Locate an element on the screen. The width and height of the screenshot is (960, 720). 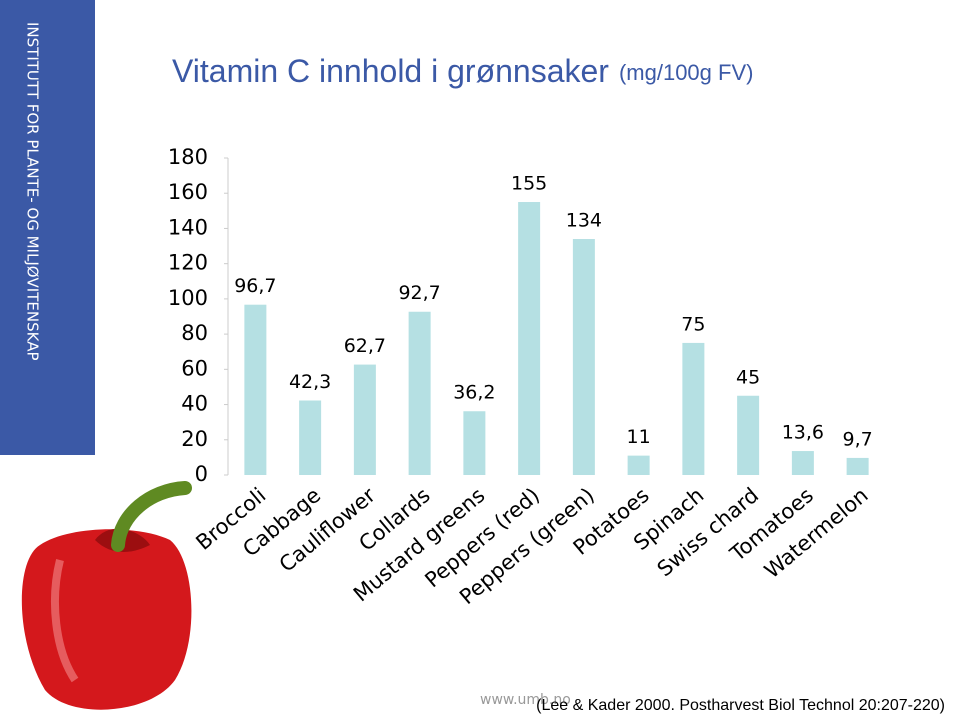
footer-url: www.umb.no is located at coordinates (525, 700).